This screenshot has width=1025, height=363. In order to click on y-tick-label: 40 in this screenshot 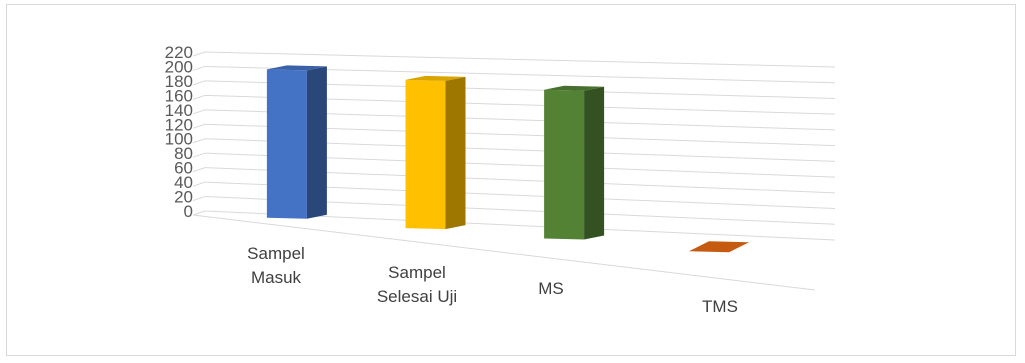, I will do `click(183, 182)`.